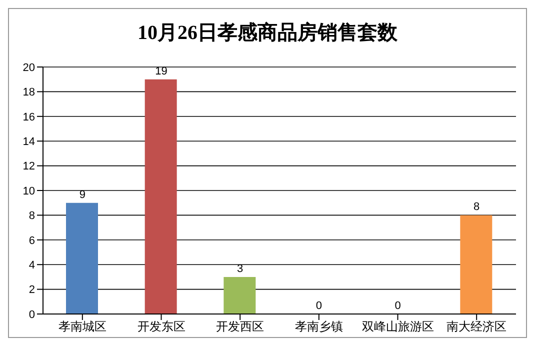 The image size is (537, 348). What do you see at coordinates (267, 33) in the screenshot?
I see `chart-title: 10月26日孝感商品房销售套数` at bounding box center [267, 33].